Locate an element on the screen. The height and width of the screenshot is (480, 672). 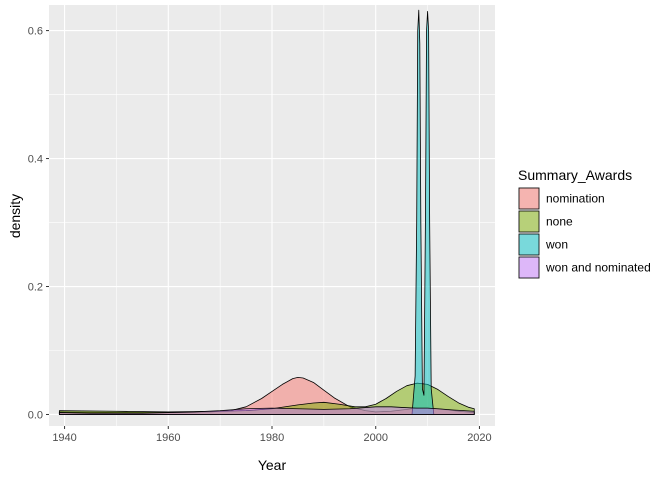
x-tick-label: 1940 is located at coordinates (64, 438).